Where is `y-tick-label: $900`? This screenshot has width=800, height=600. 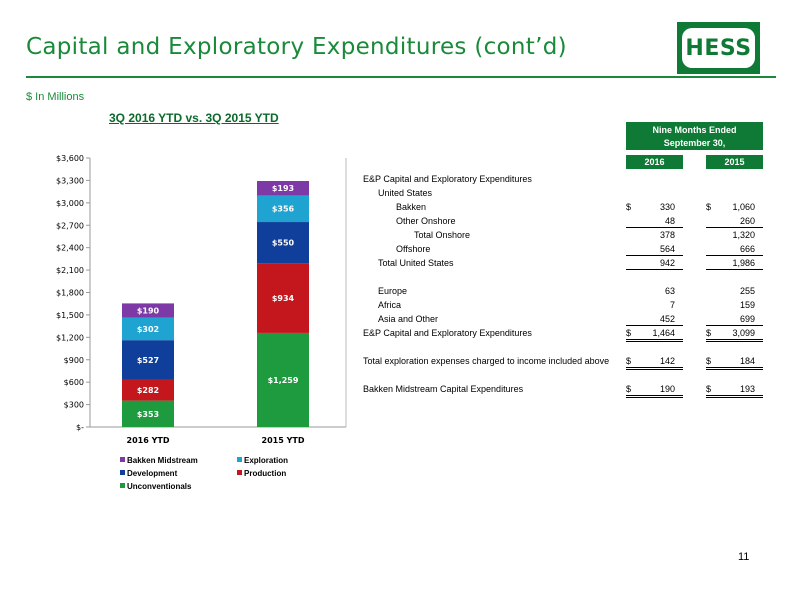
y-tick-label: $900 is located at coordinates (74, 360).